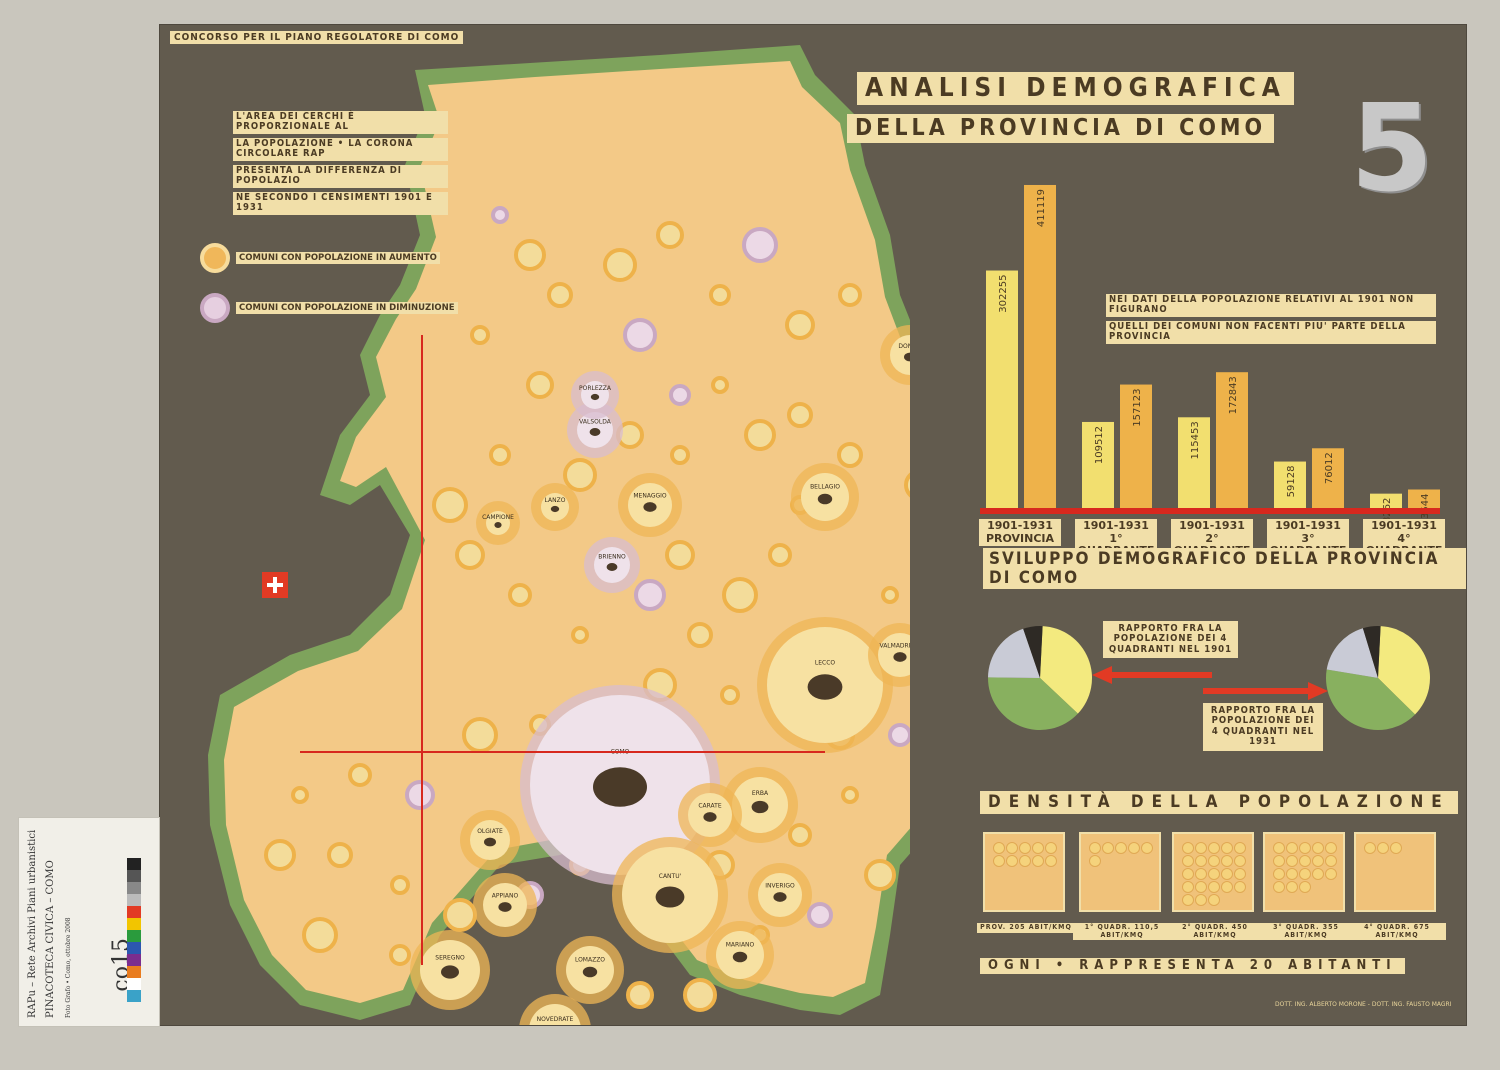  I want to click on commune-name: LANZO, so click(555, 500).